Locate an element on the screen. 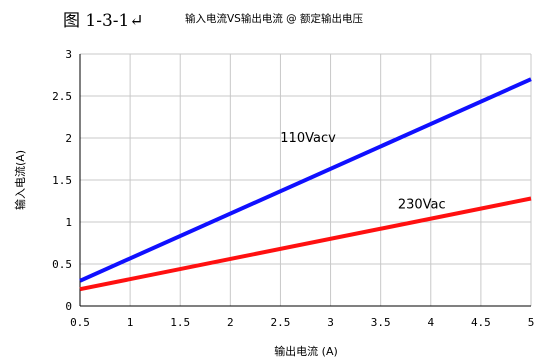 This screenshot has width=537, height=361. y-tick-label: 0.5 is located at coordinates (62, 264).